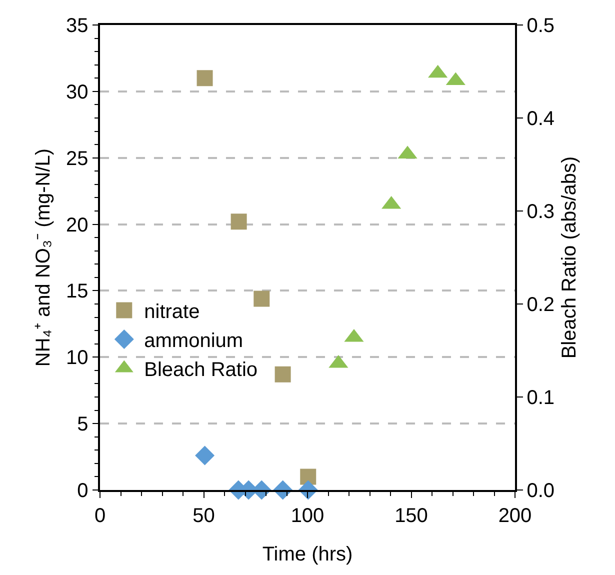 Image resolution: width=615 pixels, height=575 pixels. I want to click on y-axis-title: NH₄⁺ and NO₃⁻ (mg-N/L), so click(43, 257).